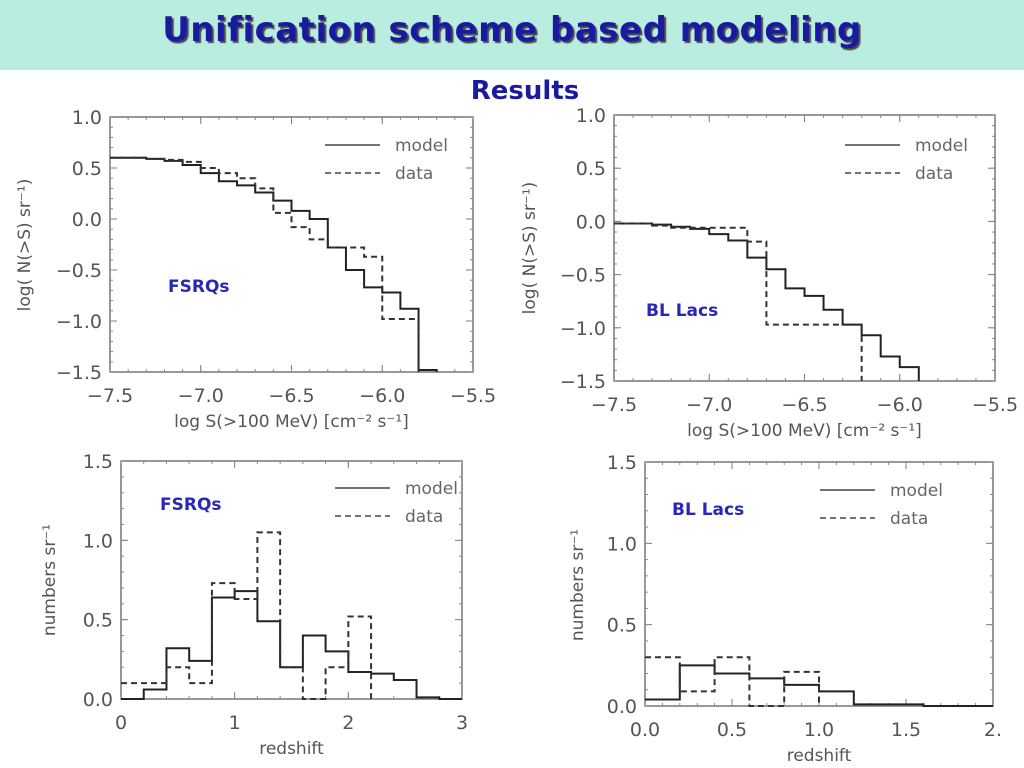  What do you see at coordinates (512, 30) in the screenshot?
I see `slide-title: Unification scheme based modeling` at bounding box center [512, 30].